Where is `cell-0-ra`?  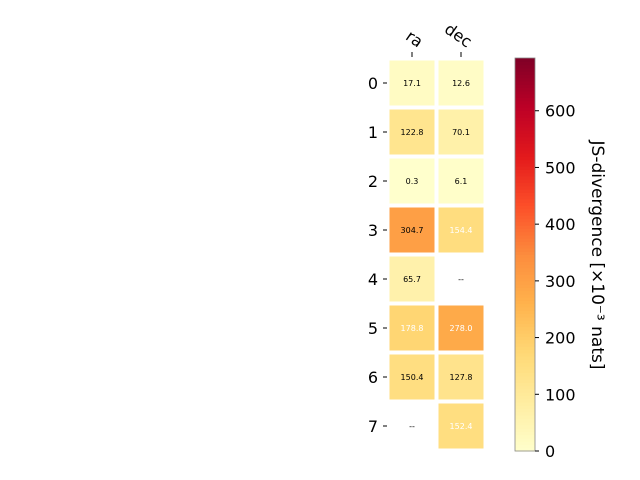 cell-0-ra is located at coordinates (412, 83).